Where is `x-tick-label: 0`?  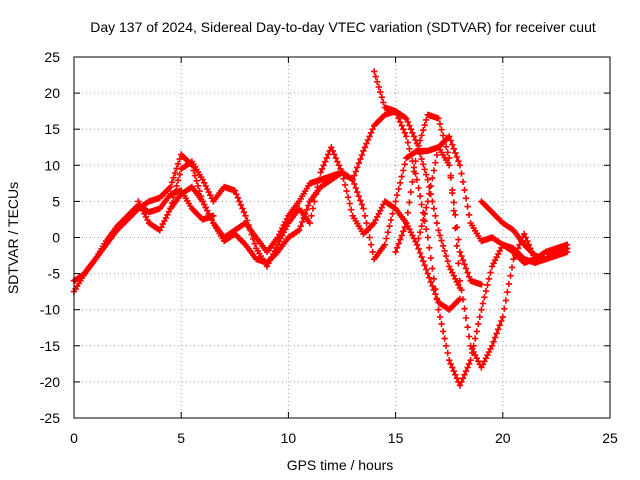 x-tick-label: 0 is located at coordinates (74, 438).